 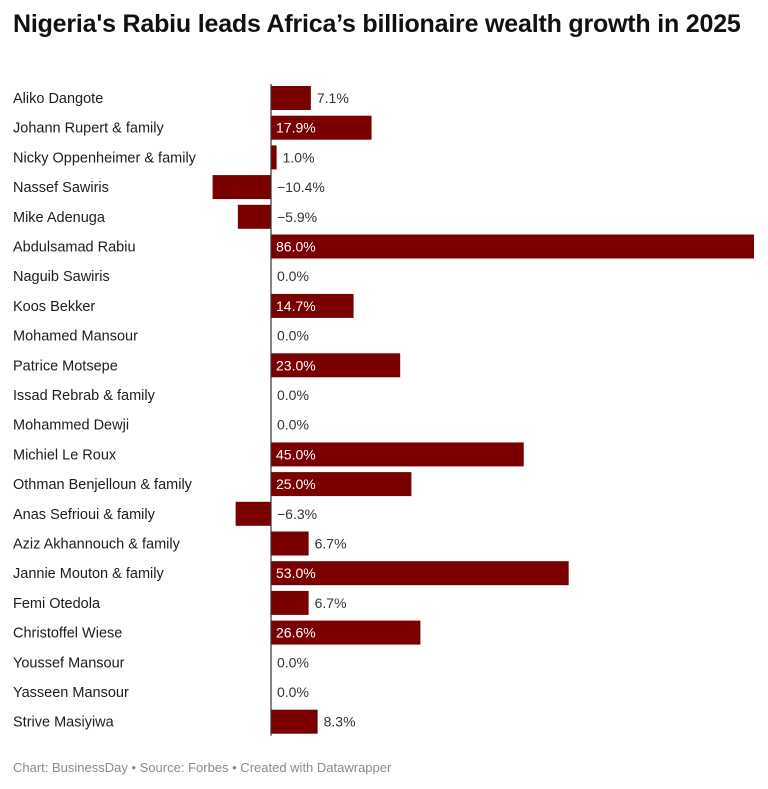 What do you see at coordinates (297, 217) in the screenshot?
I see `value-label: −5.9%` at bounding box center [297, 217].